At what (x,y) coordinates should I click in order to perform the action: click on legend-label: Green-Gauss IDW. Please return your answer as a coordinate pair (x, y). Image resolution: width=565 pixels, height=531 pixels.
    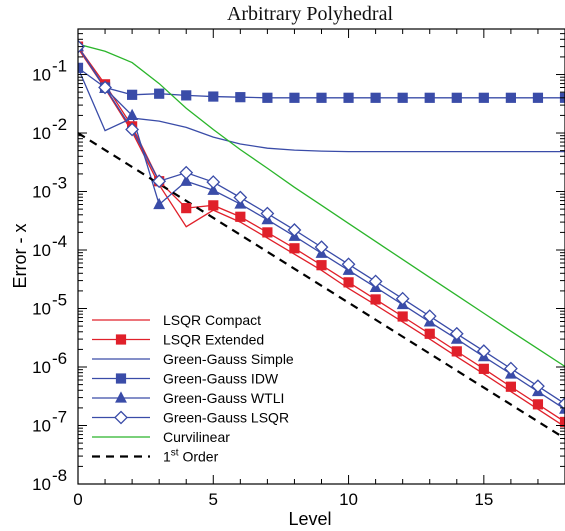
    Looking at the image, I should click on (221, 379).